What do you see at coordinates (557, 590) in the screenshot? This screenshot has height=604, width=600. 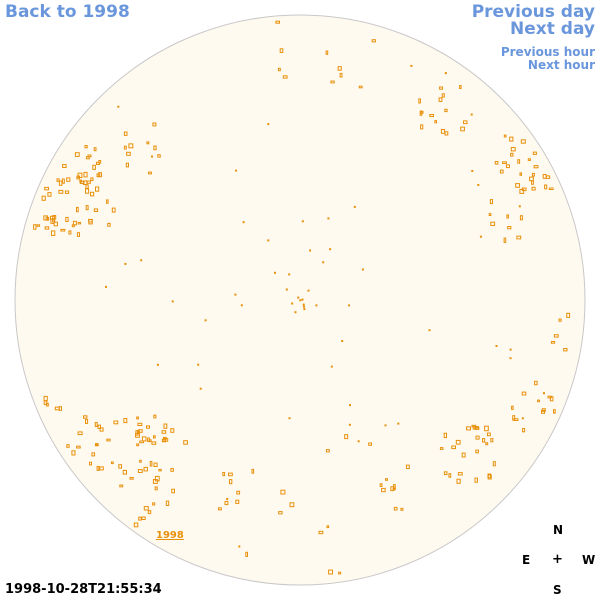 I see `compass-south: S` at bounding box center [557, 590].